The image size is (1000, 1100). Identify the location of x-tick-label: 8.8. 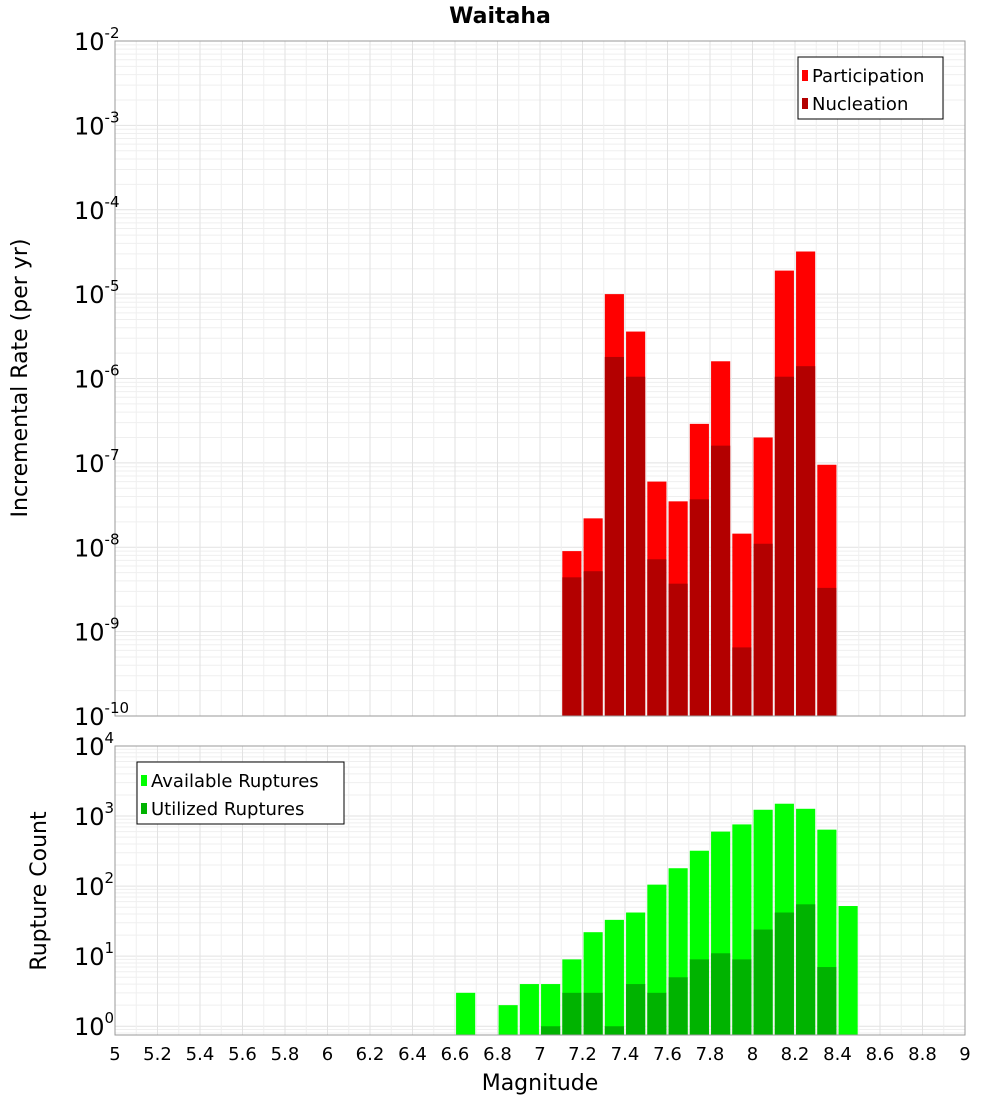
(922, 1054).